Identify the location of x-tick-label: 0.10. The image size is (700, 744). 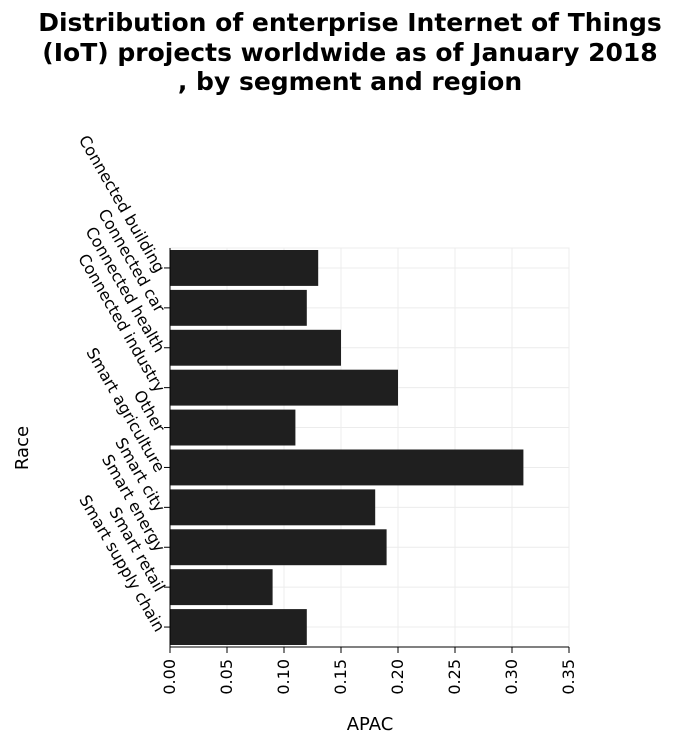
(283, 677).